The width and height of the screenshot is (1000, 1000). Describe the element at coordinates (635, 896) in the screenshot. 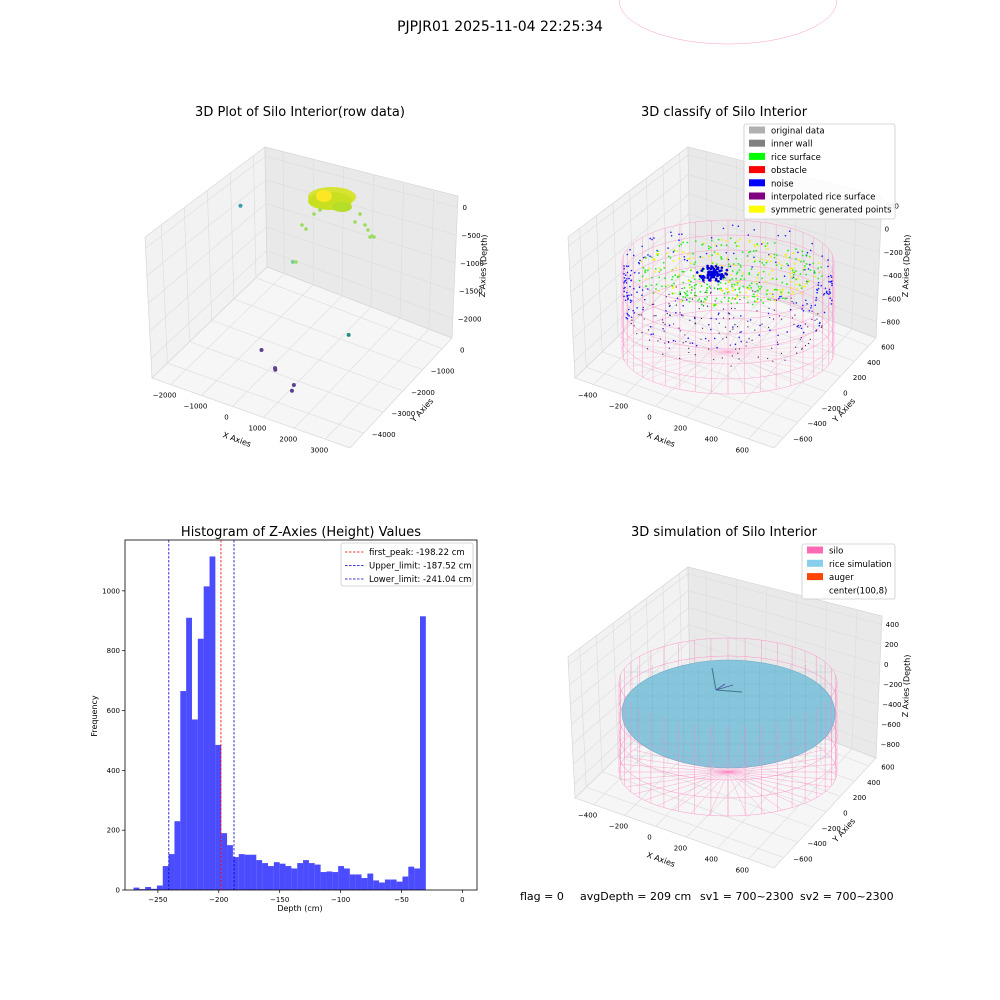

I see `avg-depth-text: avgDepth = 209 cm` at that location.